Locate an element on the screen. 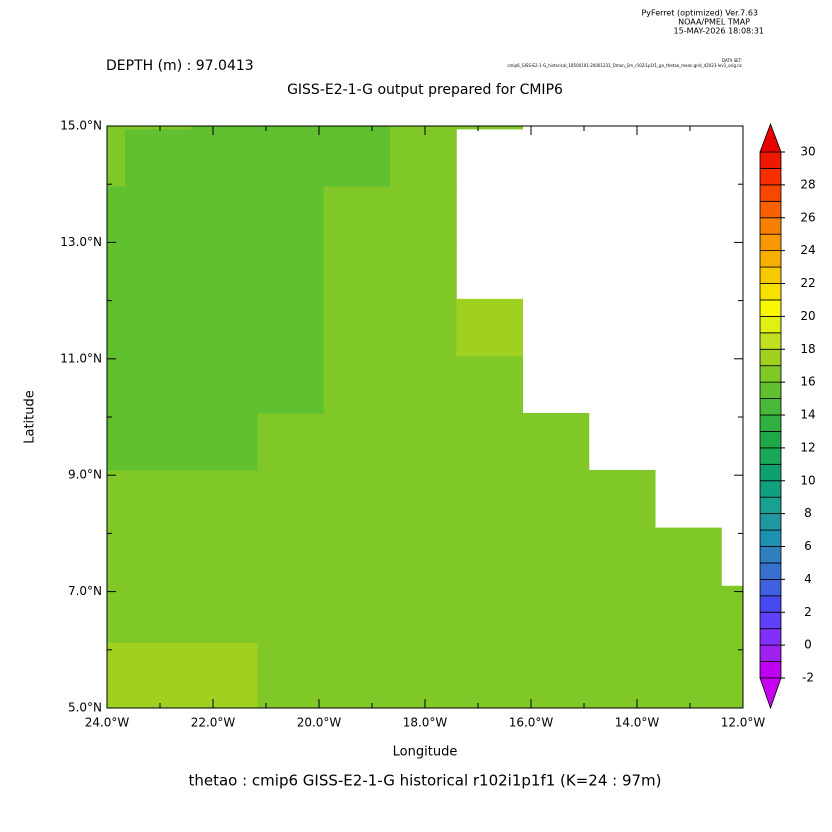 The image size is (832, 832). y-tick-label: 9.0°N is located at coordinates (85, 475).